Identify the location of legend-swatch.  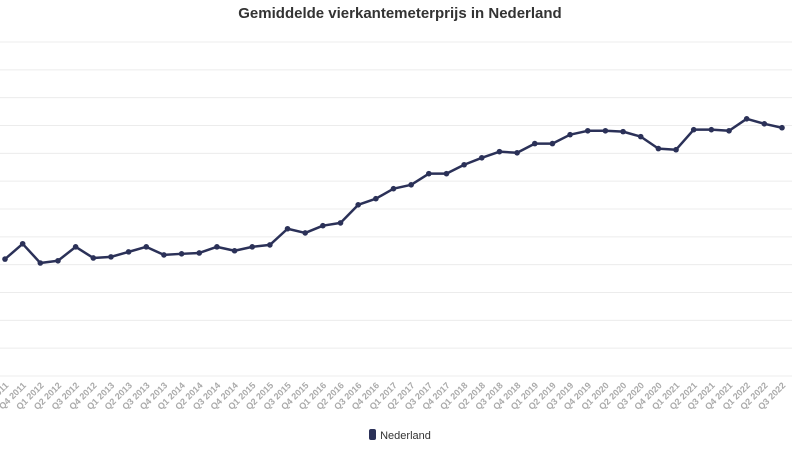
(373, 434).